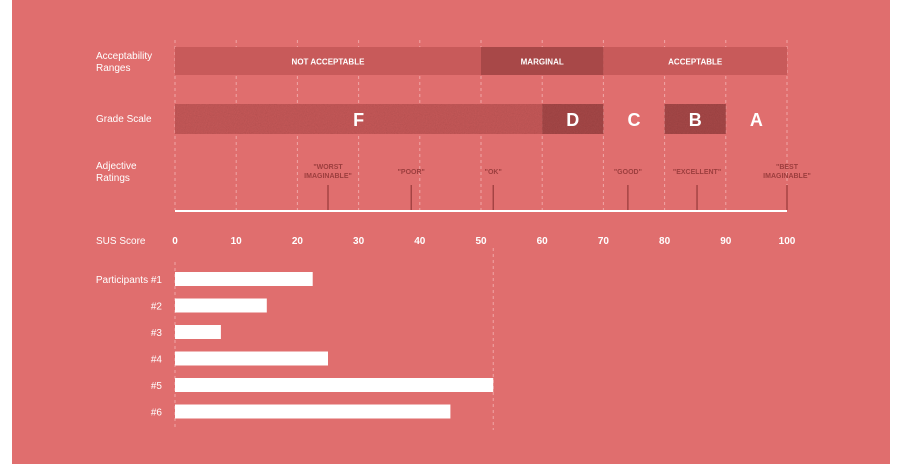 The width and height of the screenshot is (901, 464). What do you see at coordinates (628, 172) in the screenshot?
I see `adjective-label-3: "GOOD"` at bounding box center [628, 172].